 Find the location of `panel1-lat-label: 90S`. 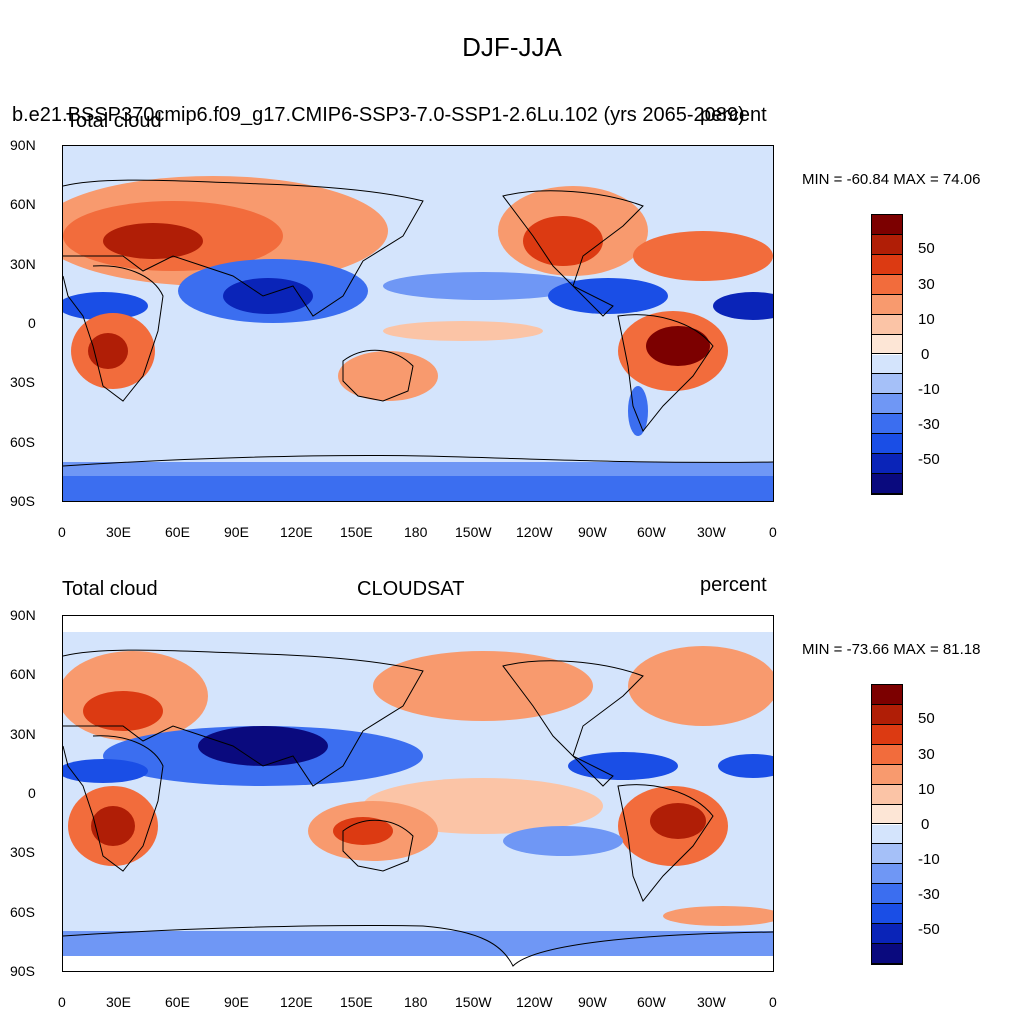

panel1-lat-label: 90S is located at coordinates (22, 501).